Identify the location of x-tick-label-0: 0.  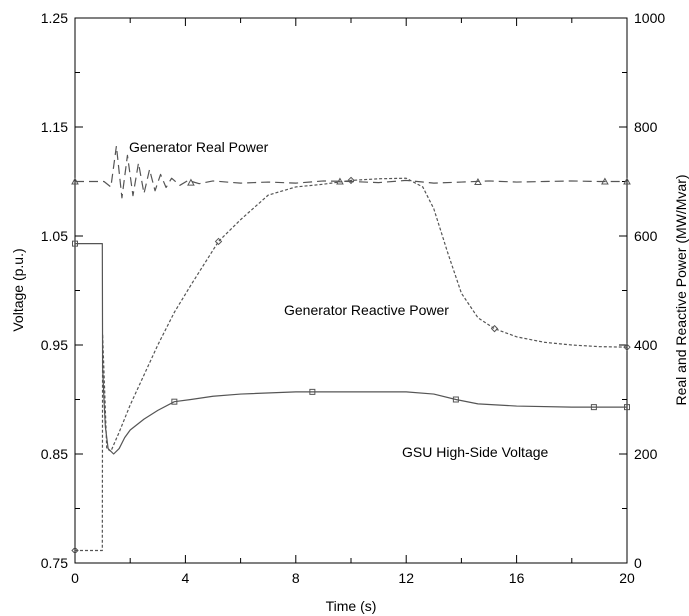
(75, 578).